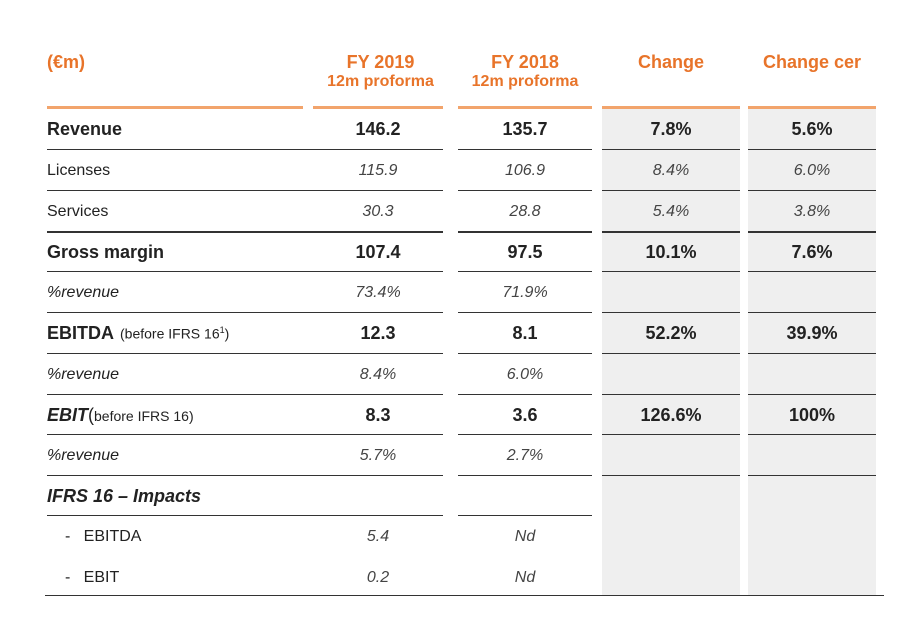 This screenshot has width=917, height=629. What do you see at coordinates (671, 252) in the screenshot?
I see `change-value: 10.1%` at bounding box center [671, 252].